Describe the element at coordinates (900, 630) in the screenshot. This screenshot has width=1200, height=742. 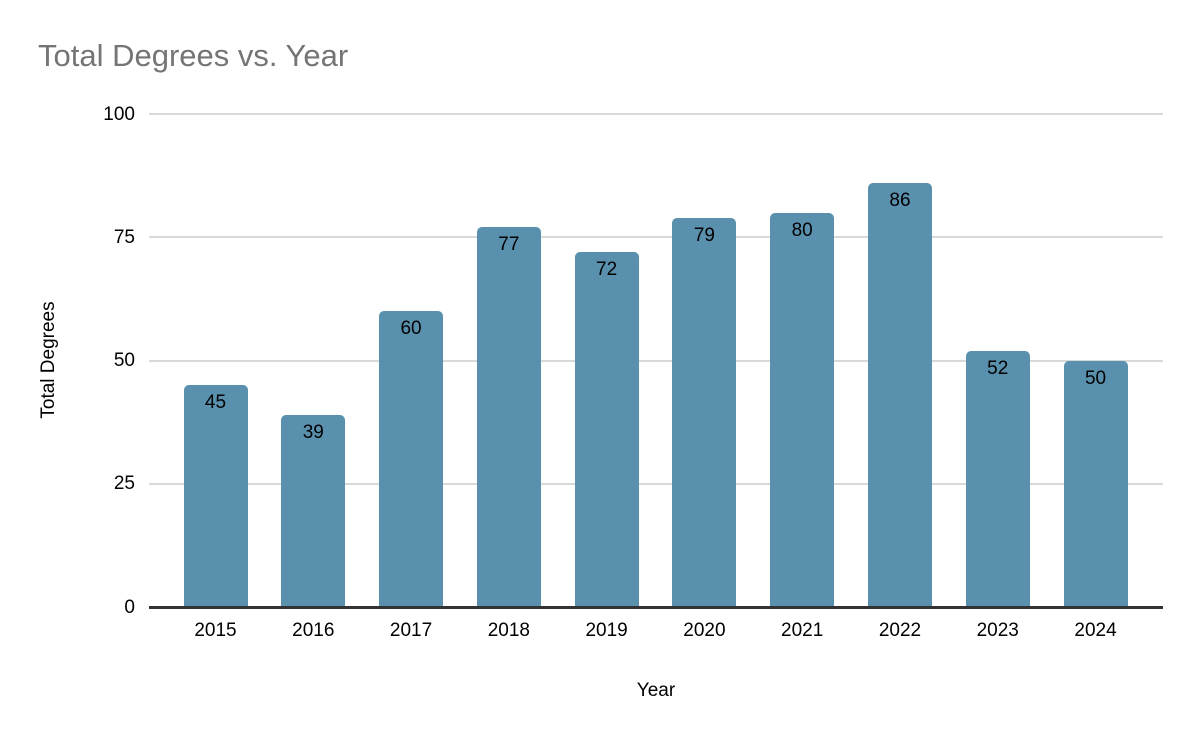
I see `x-tick-label: 2022` at that location.